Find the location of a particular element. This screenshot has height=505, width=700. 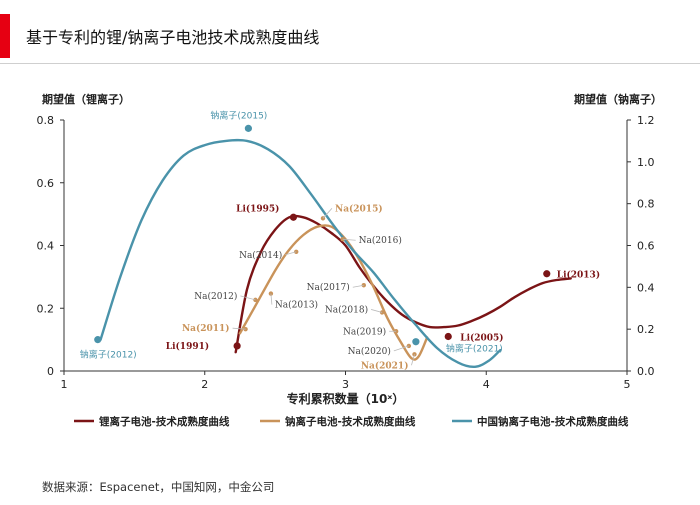

x-tick-label: 3 is located at coordinates (345, 384).